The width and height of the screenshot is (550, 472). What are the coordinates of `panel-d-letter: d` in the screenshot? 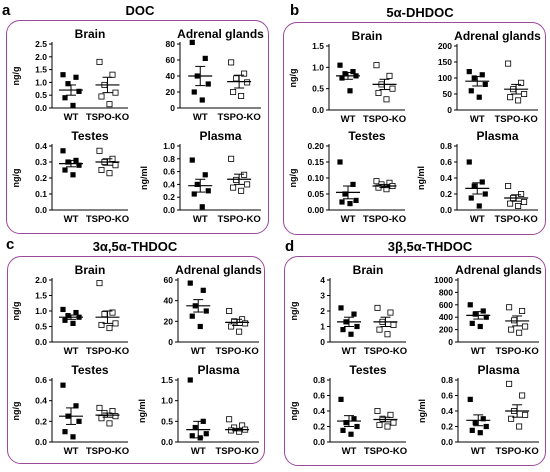 It's located at (290, 246).